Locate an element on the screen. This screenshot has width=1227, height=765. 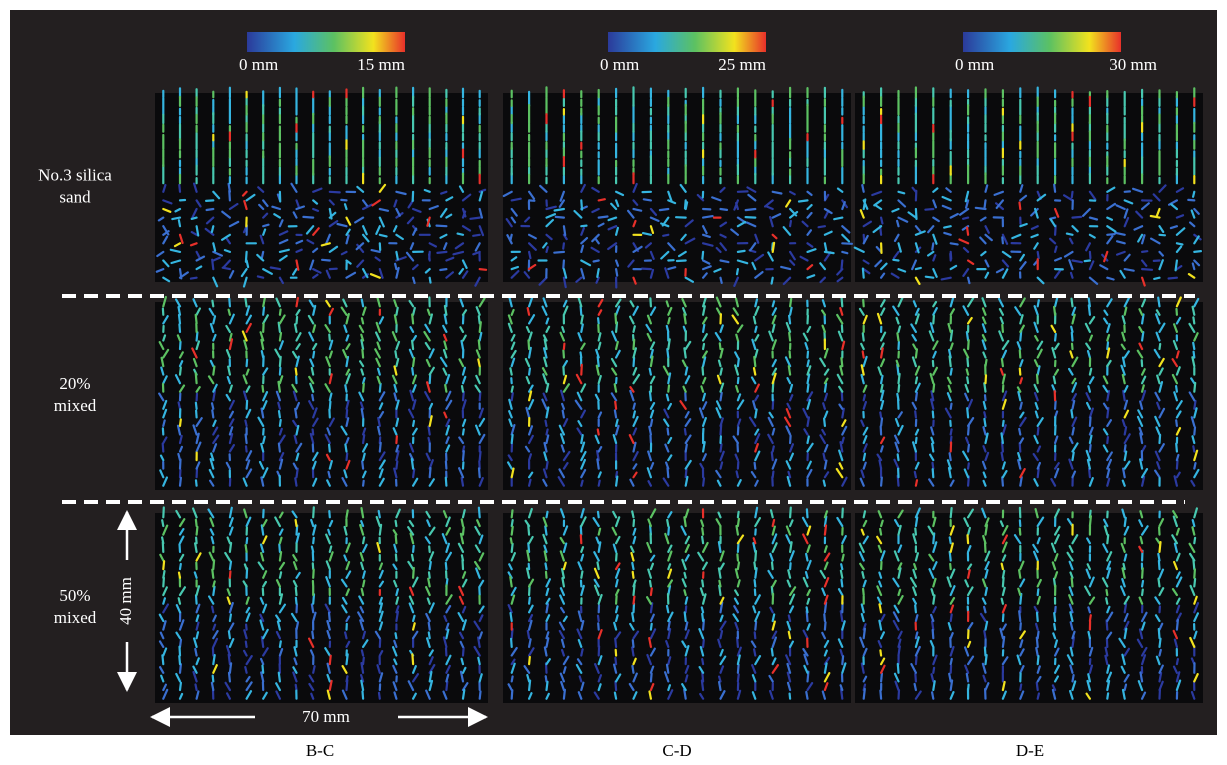
row-label: 50% is located at coordinates (74, 595).